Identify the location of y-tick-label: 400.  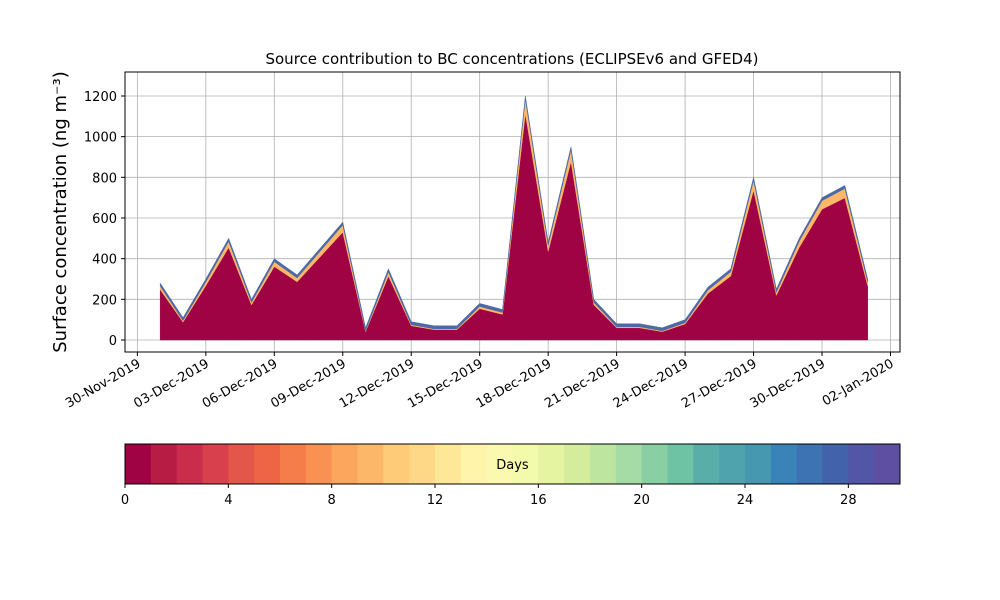
(104, 260).